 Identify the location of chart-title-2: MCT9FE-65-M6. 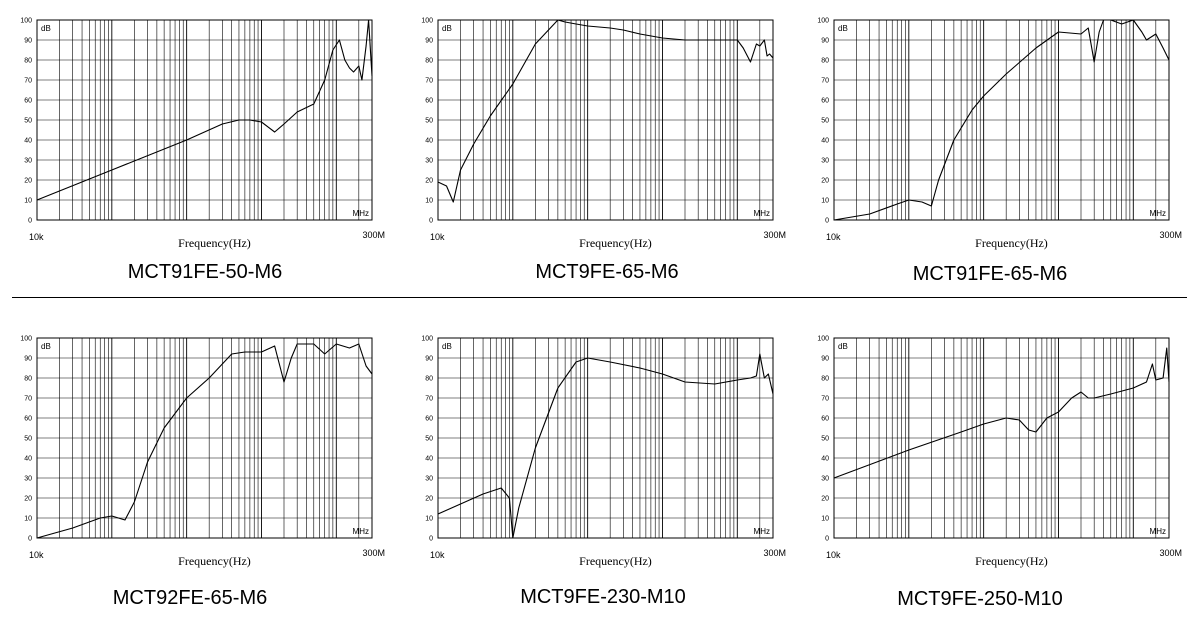
(607, 272).